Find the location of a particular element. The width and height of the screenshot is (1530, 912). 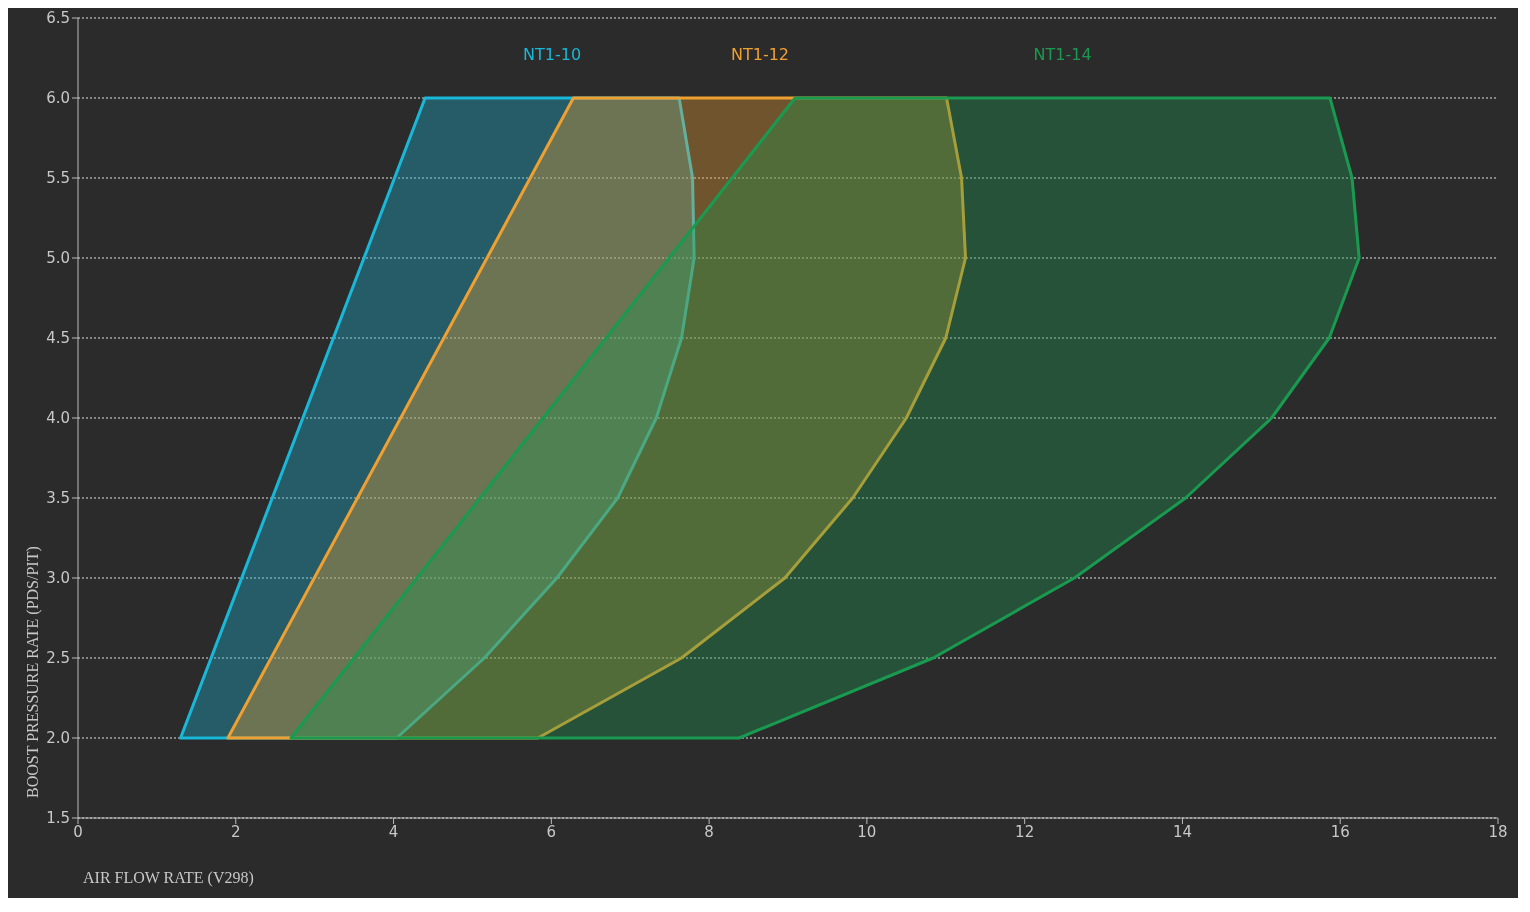

y-tick-label: 1.5 is located at coordinates (58, 818).